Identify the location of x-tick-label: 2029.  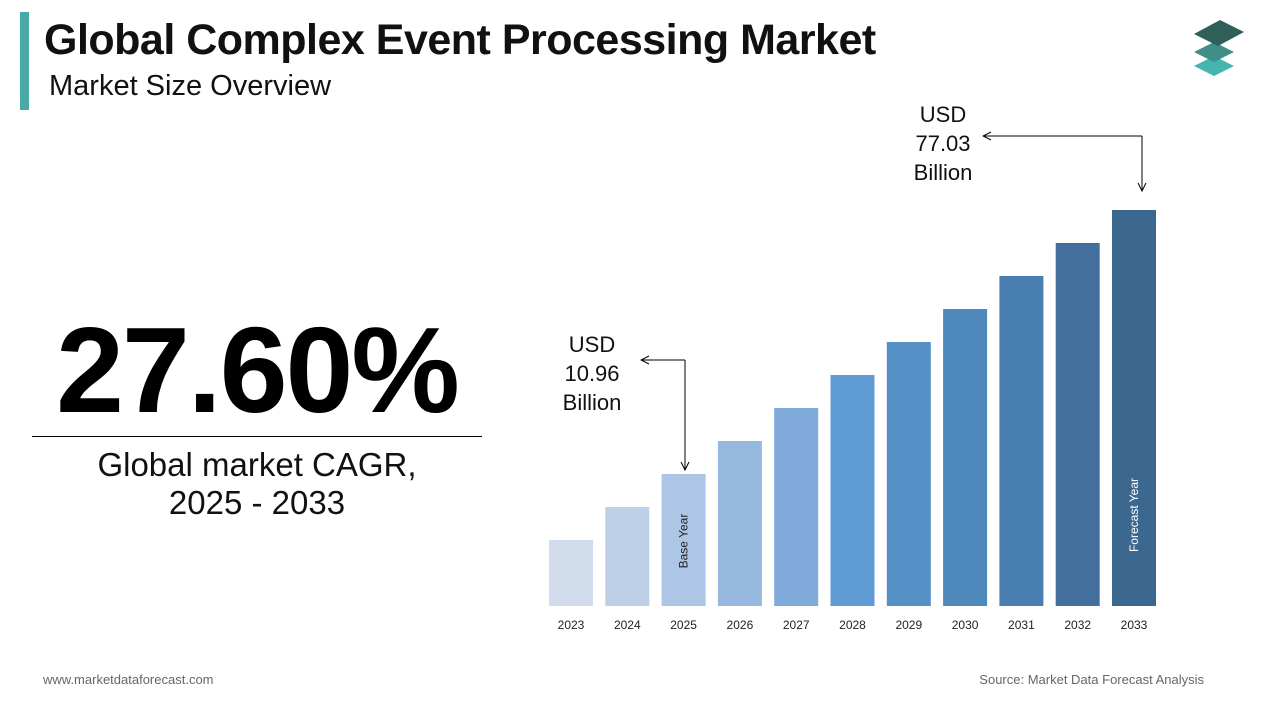
(908, 625).